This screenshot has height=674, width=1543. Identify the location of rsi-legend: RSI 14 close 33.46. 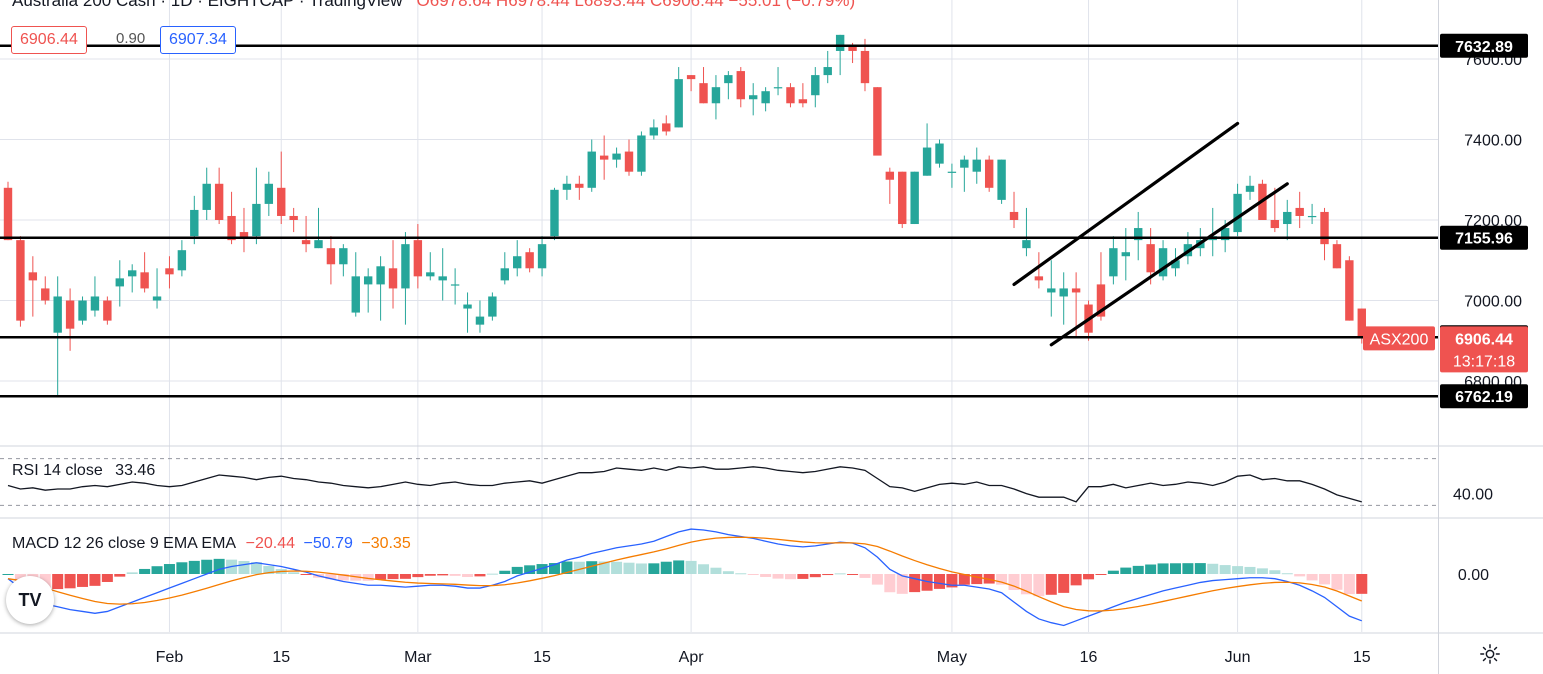
(83, 471).